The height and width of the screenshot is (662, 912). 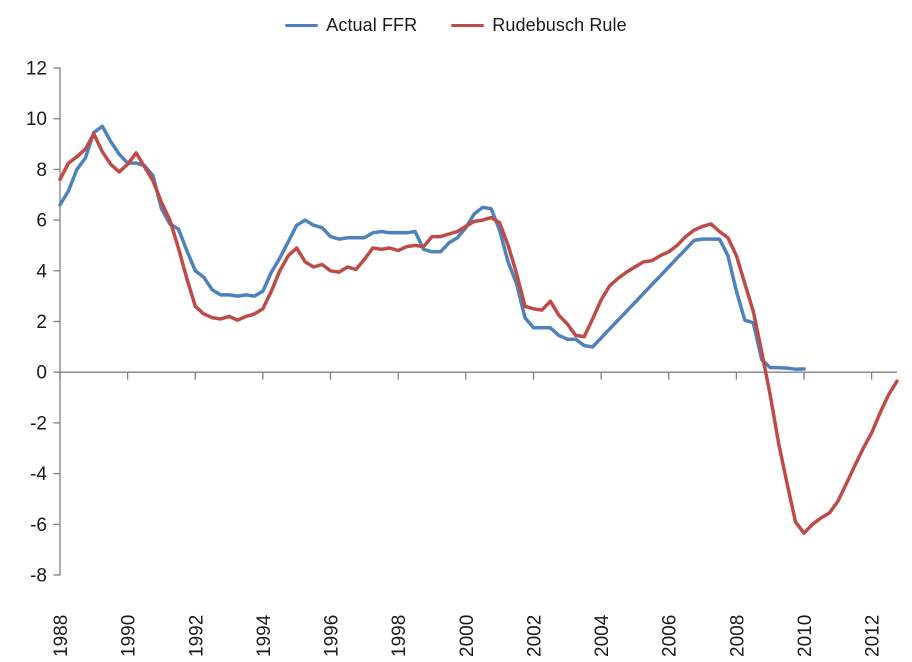 I want to click on chart-legend: Actual FFR Rudebusch Rule, so click(x=456, y=25).